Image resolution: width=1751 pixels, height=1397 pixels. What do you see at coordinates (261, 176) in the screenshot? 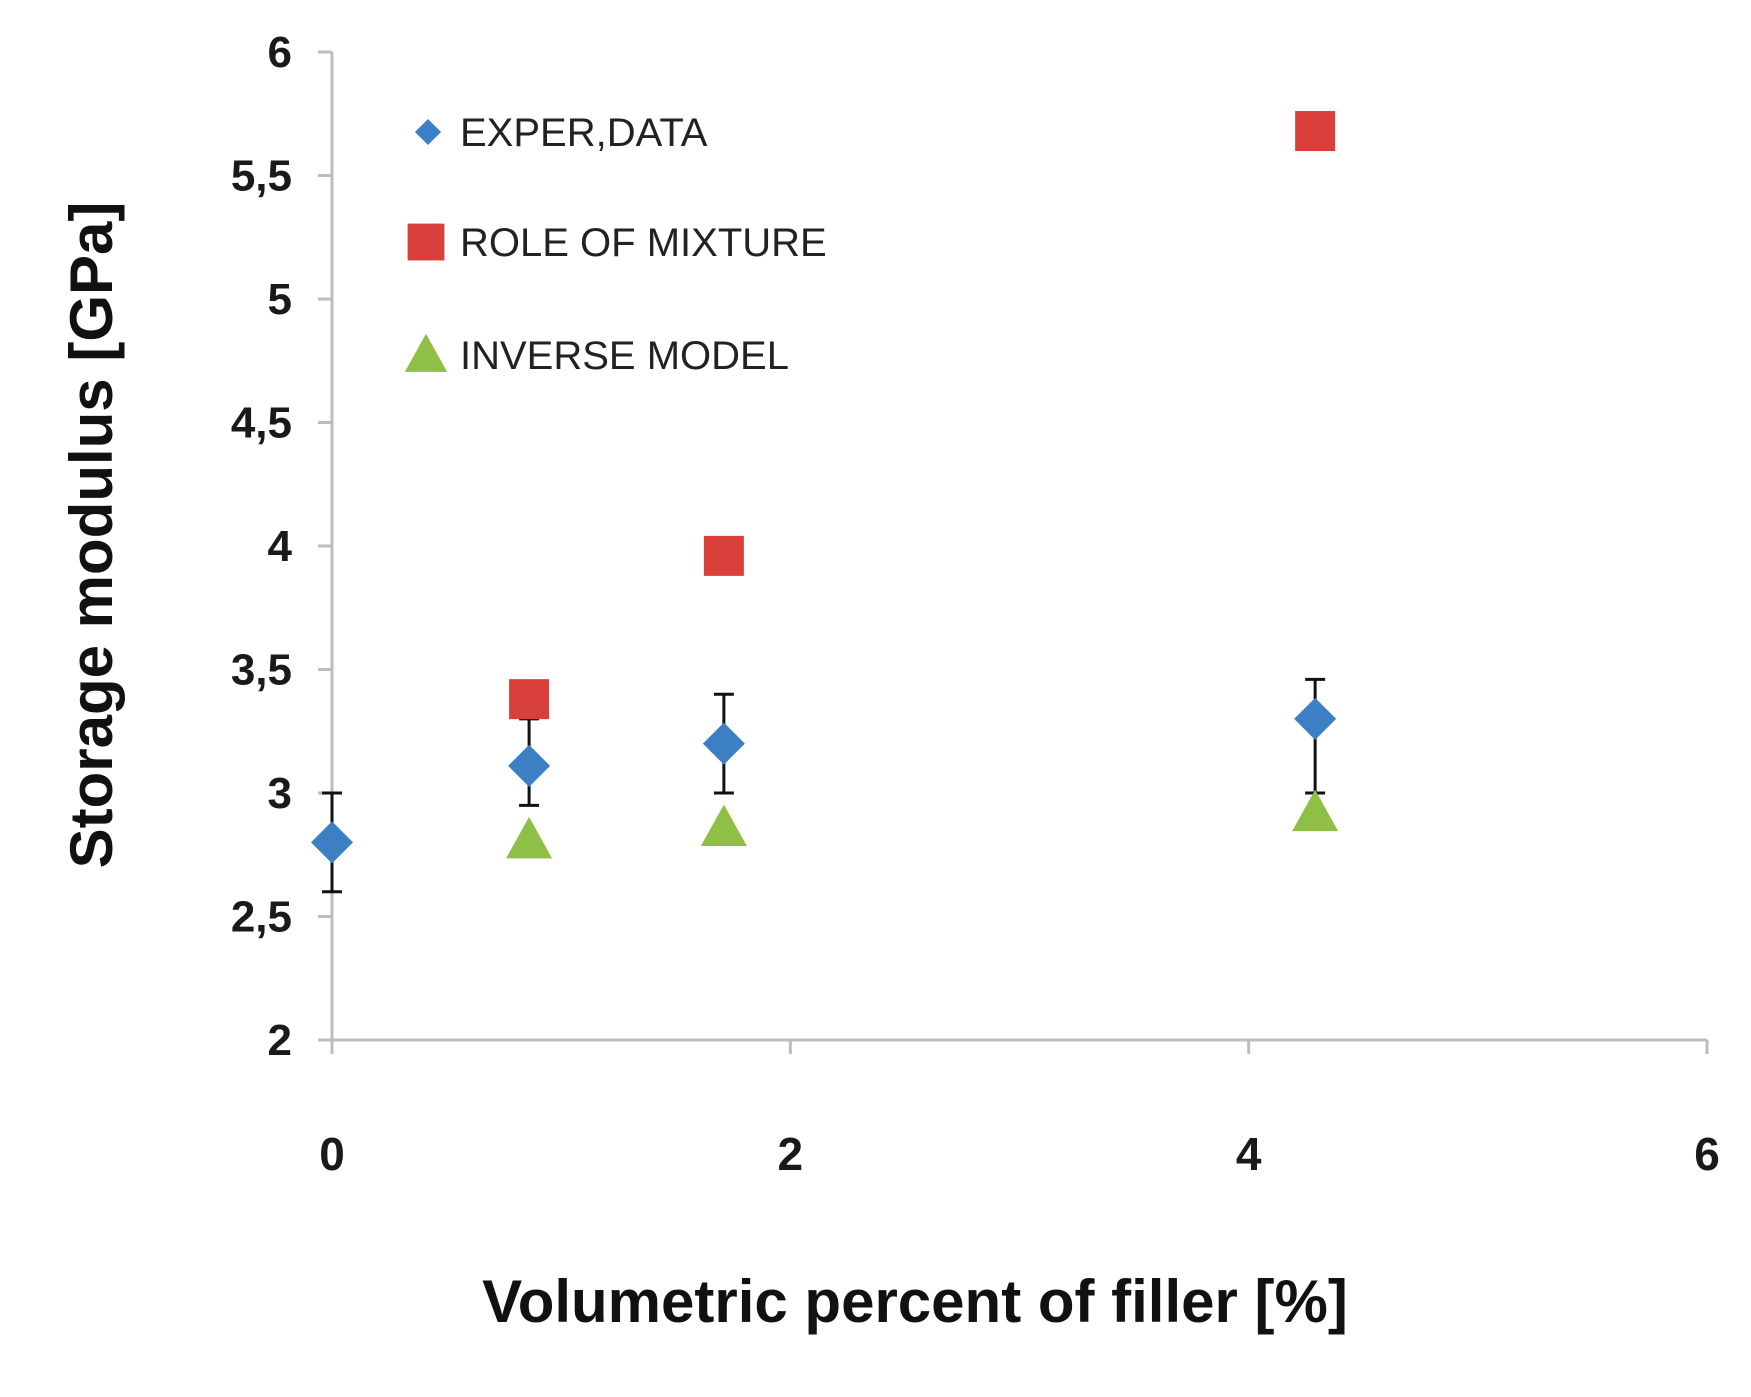
I see `y-tick-label: 5,5` at bounding box center [261, 176].